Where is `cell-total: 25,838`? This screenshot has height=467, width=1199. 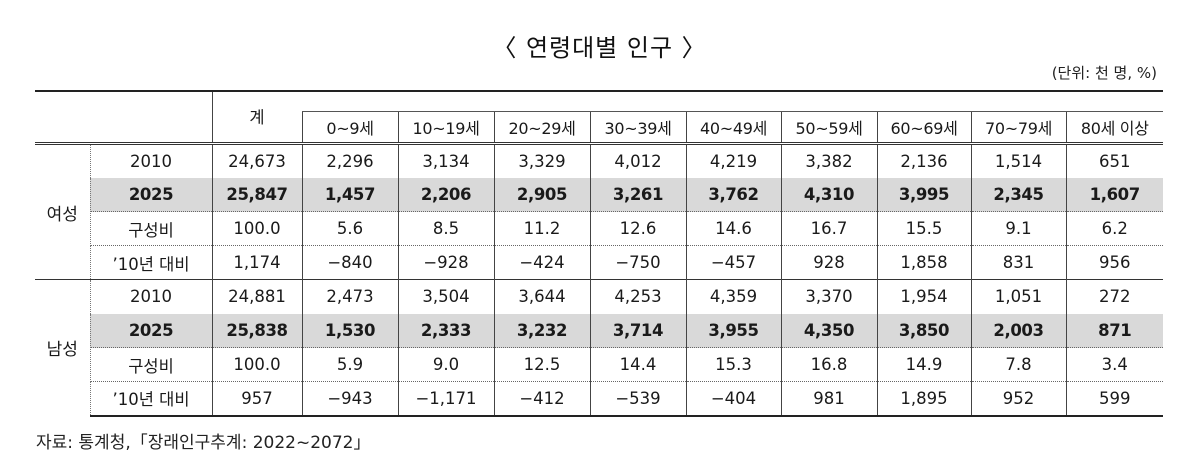
cell-total: 25,838 is located at coordinates (256, 330).